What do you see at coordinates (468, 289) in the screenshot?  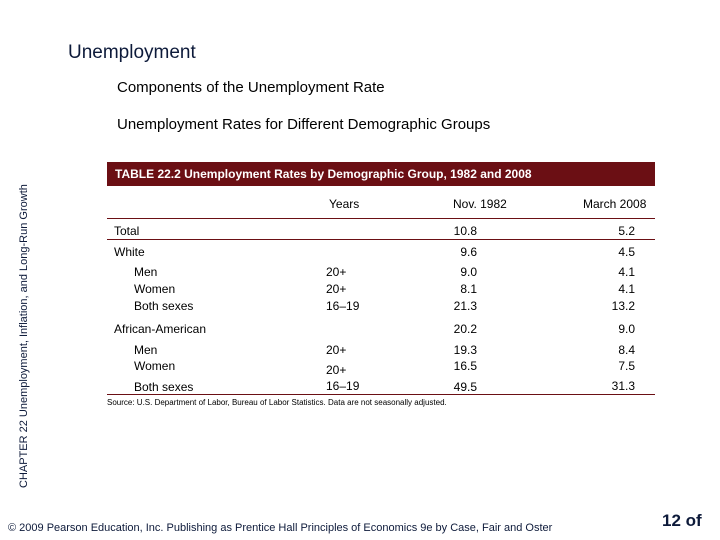 I see `cell-white-women-nov1982: 8.1` at bounding box center [468, 289].